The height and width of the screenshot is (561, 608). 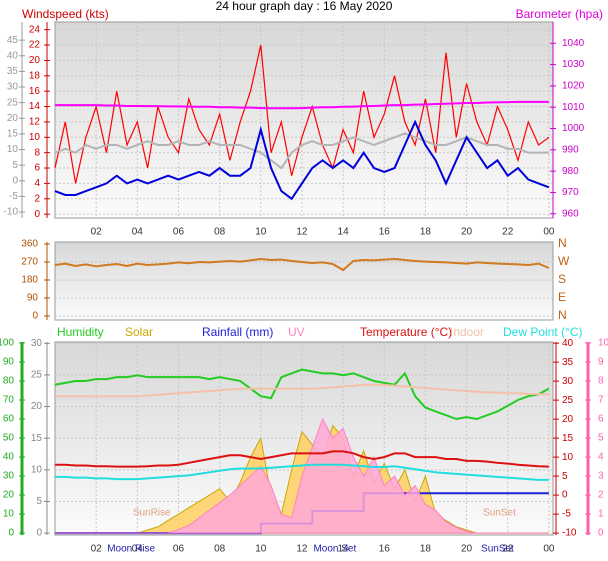 I want to click on legend-entry: Temperature (°C), so click(x=406, y=332).